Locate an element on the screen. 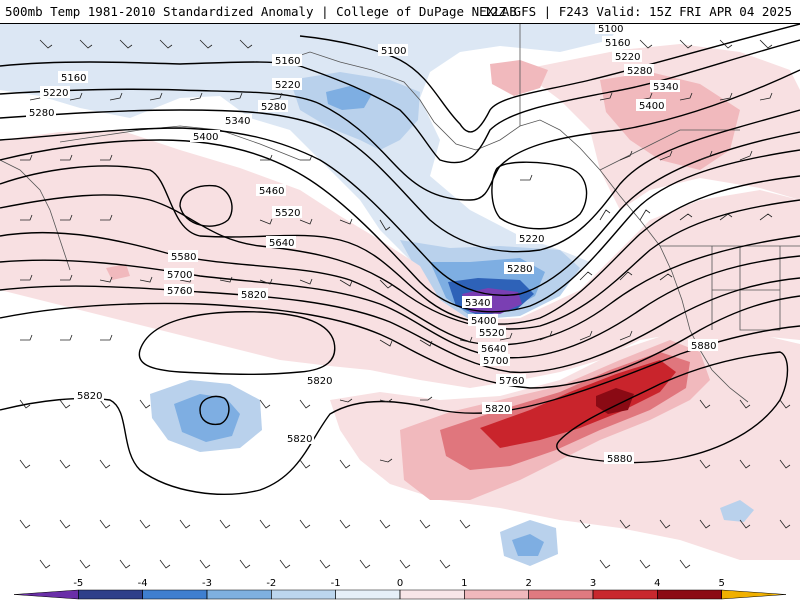 Image resolution: width=800 pixels, height=604 pixels. contour-label: 5160 is located at coordinates (73, 78).